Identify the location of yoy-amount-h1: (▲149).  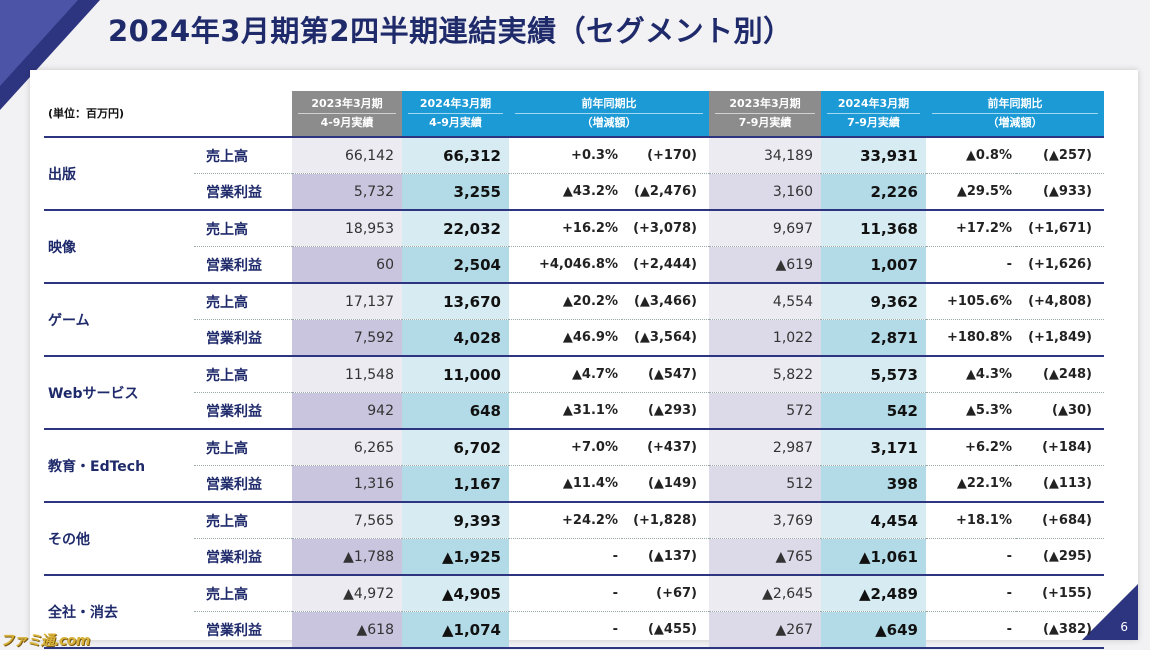
(665, 484).